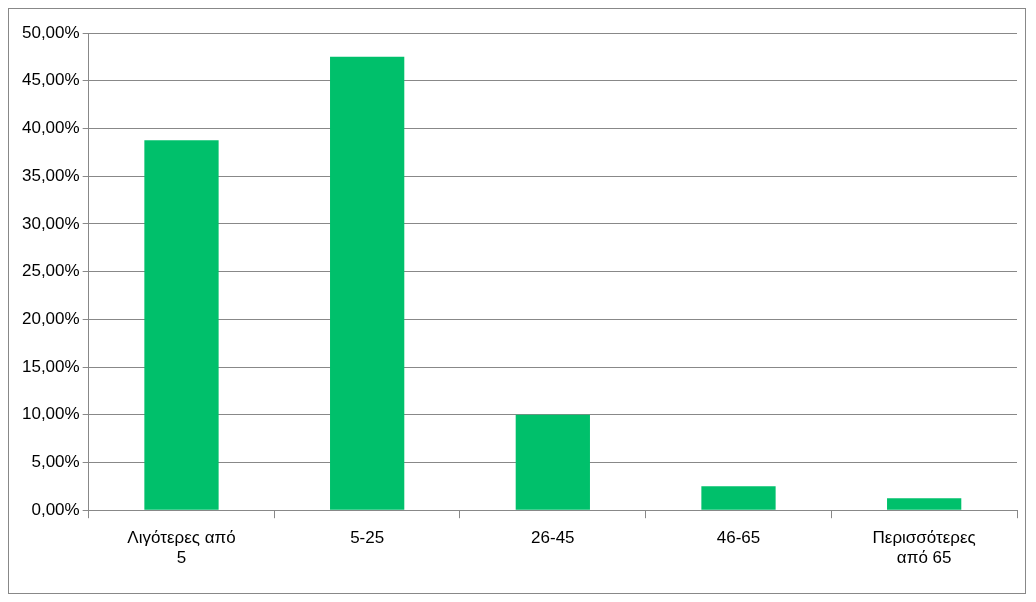  I want to click on y-tick-label: 40,00%, so click(50, 128).